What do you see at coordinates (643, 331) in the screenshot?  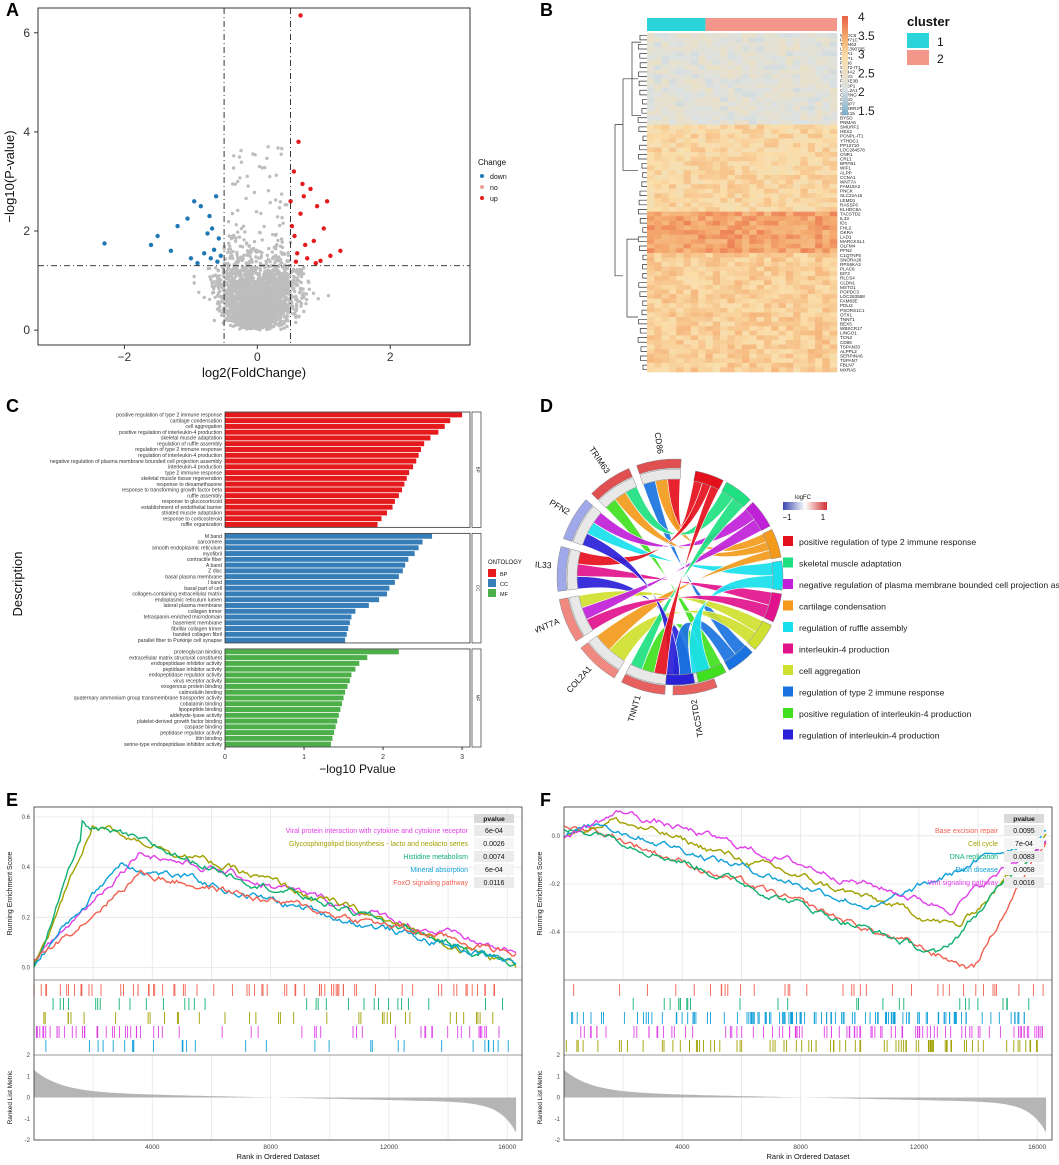 I see `dendrogram-branch` at bounding box center [643, 331].